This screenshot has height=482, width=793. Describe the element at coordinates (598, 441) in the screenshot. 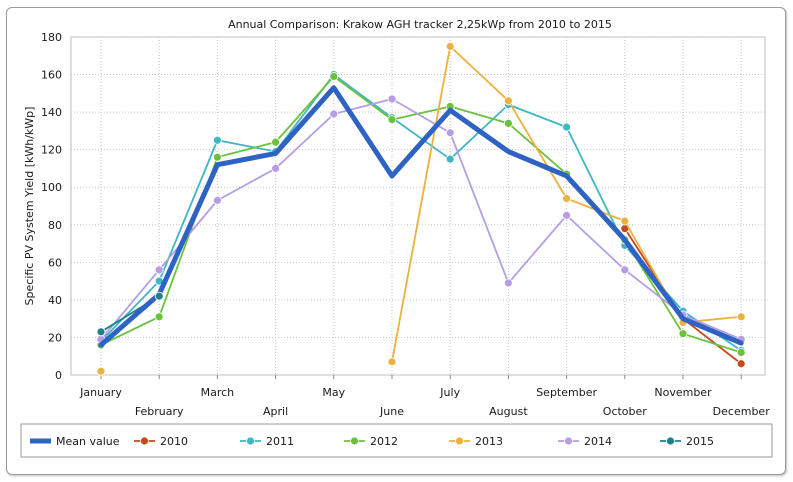

I see `legend-label-2014: 2014` at that location.